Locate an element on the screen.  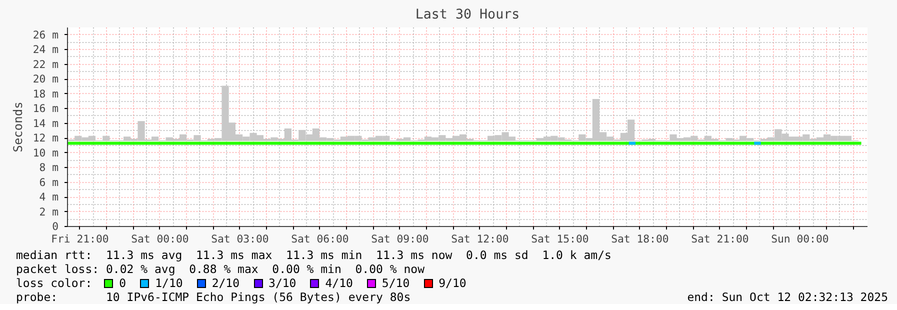
x-tick-label: Sat 03:00 is located at coordinates (240, 239).